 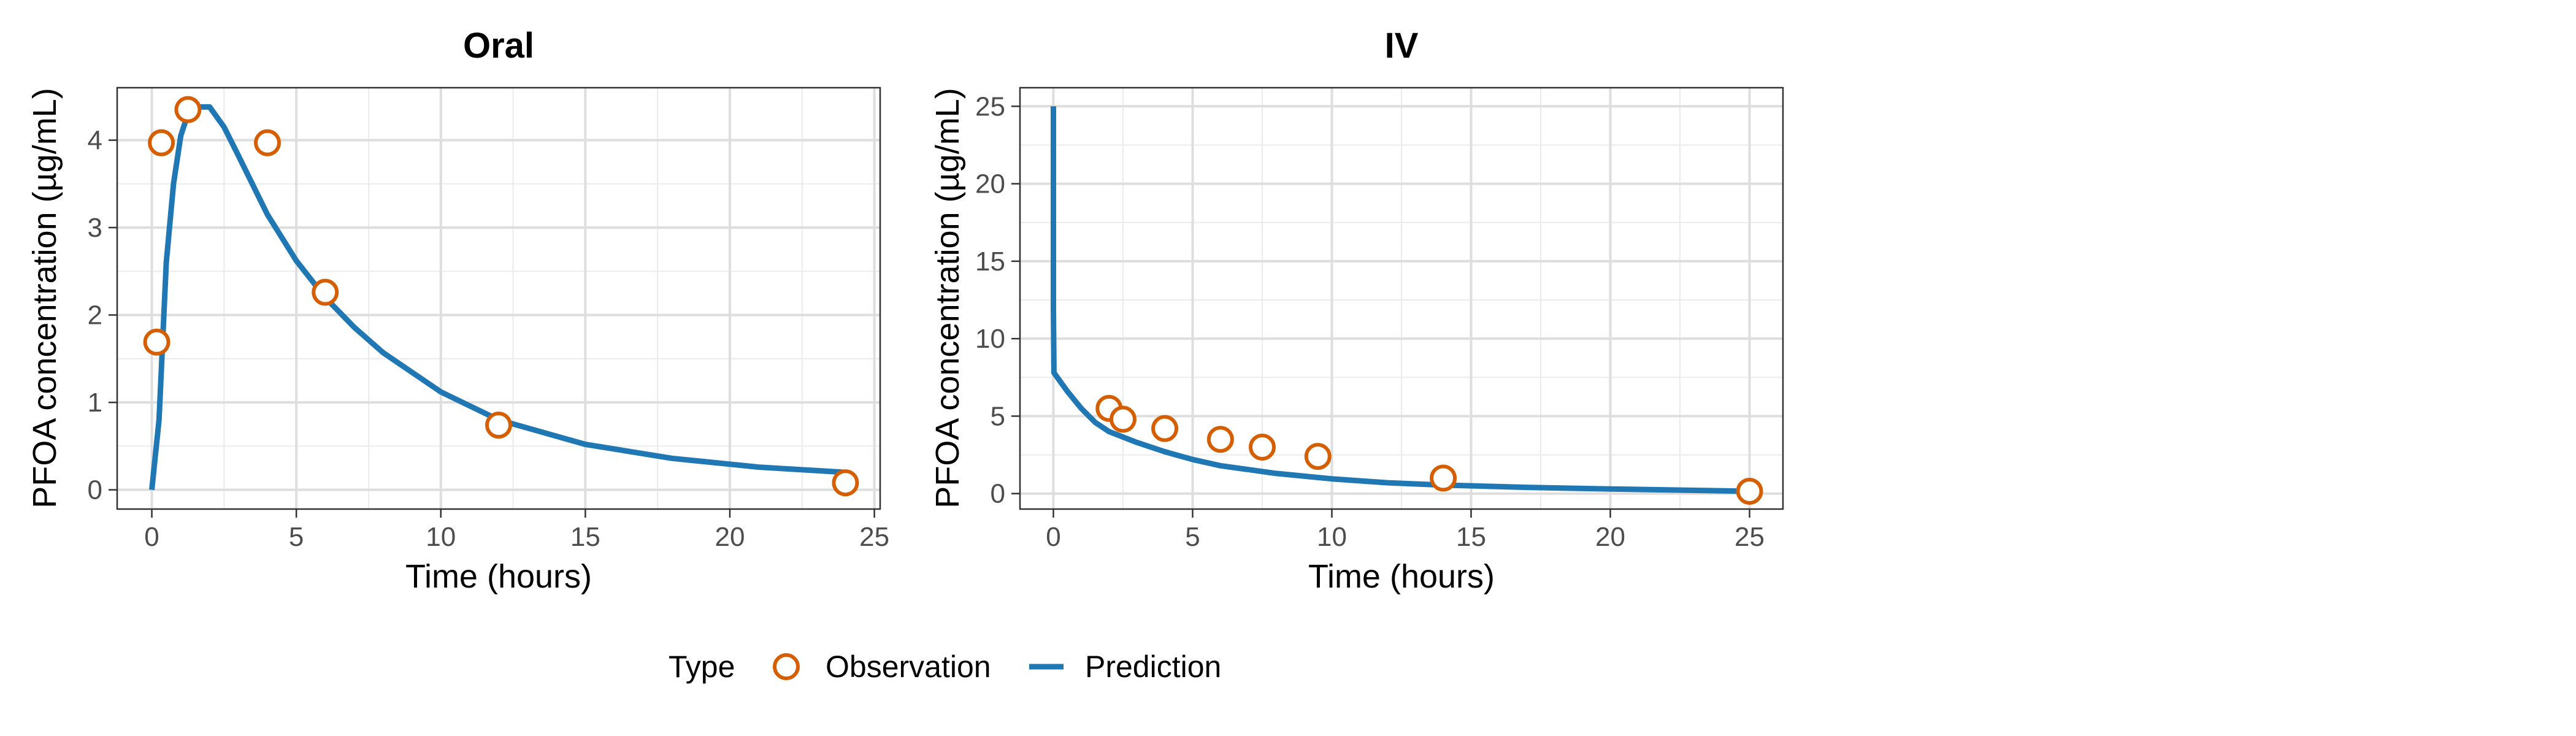 I want to click on iv-x-axis-title: Time (hours), so click(x=1401, y=576).